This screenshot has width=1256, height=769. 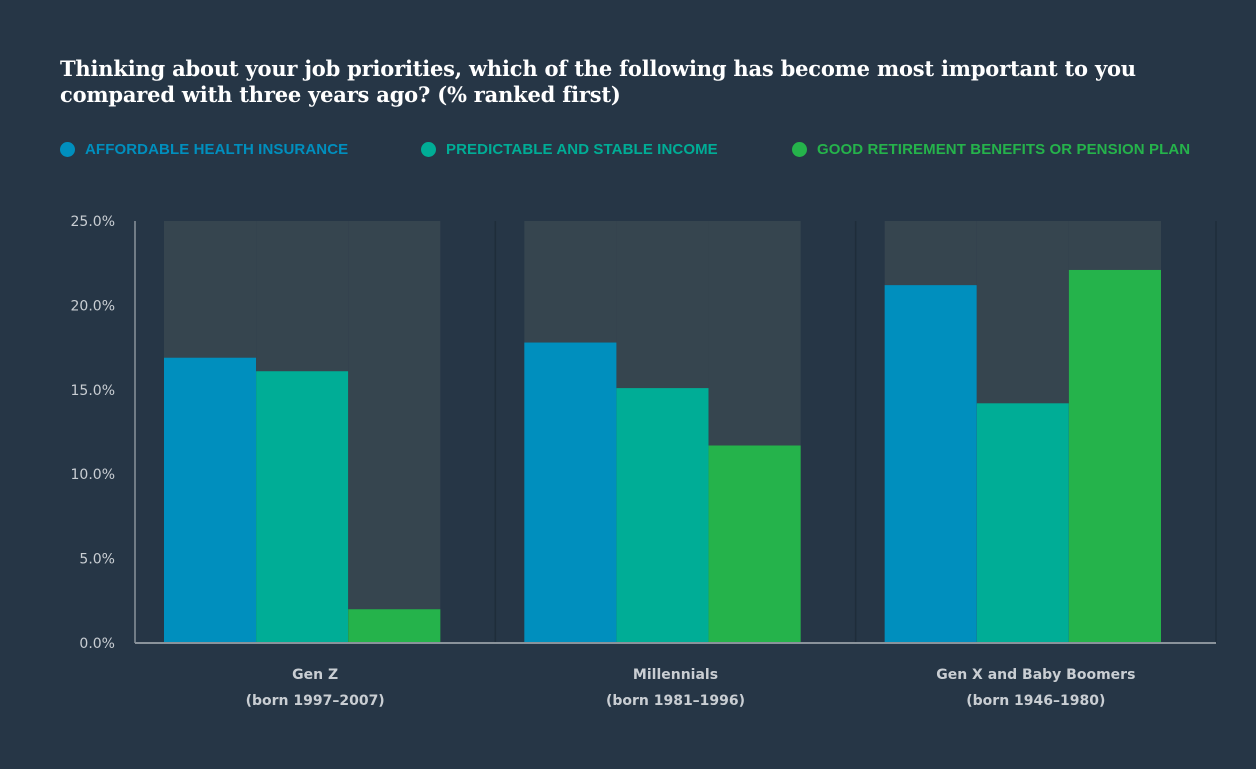 What do you see at coordinates (675, 675) in the screenshot?
I see `category-label: Millennials` at bounding box center [675, 675].